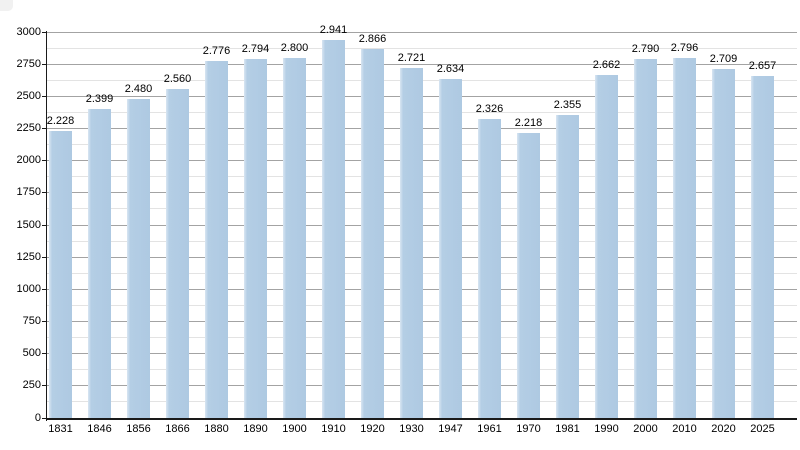 The image size is (800, 450). I want to click on x-axis-tick-label: 1947, so click(450, 429).